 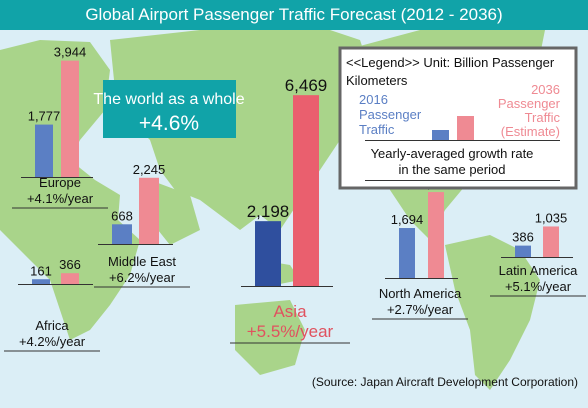 I want to click on world-box, so click(x=169, y=109).